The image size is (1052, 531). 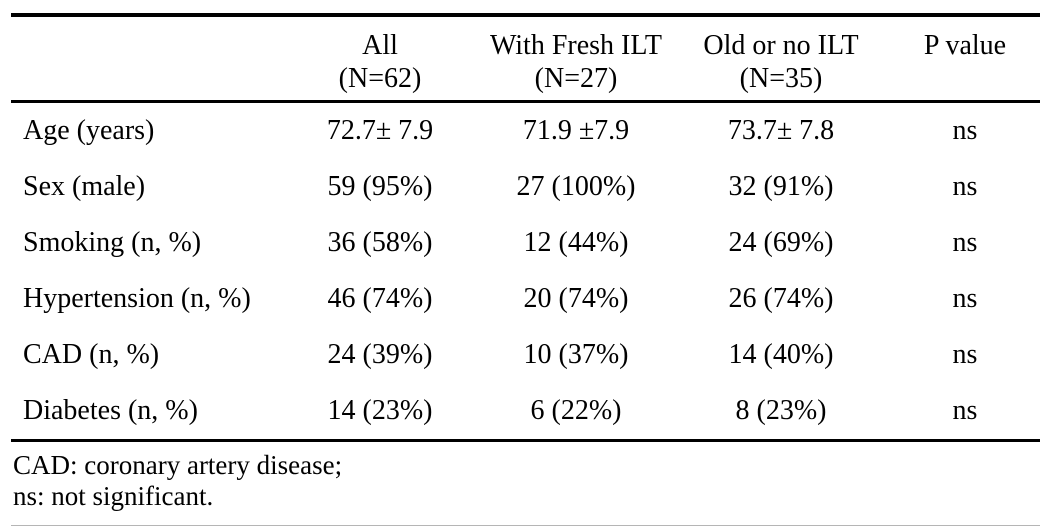 I want to click on cell-fresh: 10 (37%), so click(x=576, y=354).